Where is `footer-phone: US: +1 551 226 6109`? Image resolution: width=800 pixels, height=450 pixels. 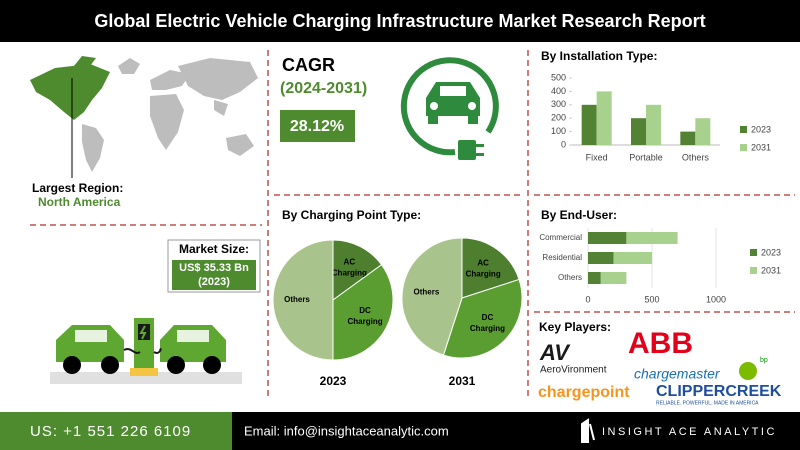
footer-phone: US: +1 551 226 6109 is located at coordinates (110, 431).